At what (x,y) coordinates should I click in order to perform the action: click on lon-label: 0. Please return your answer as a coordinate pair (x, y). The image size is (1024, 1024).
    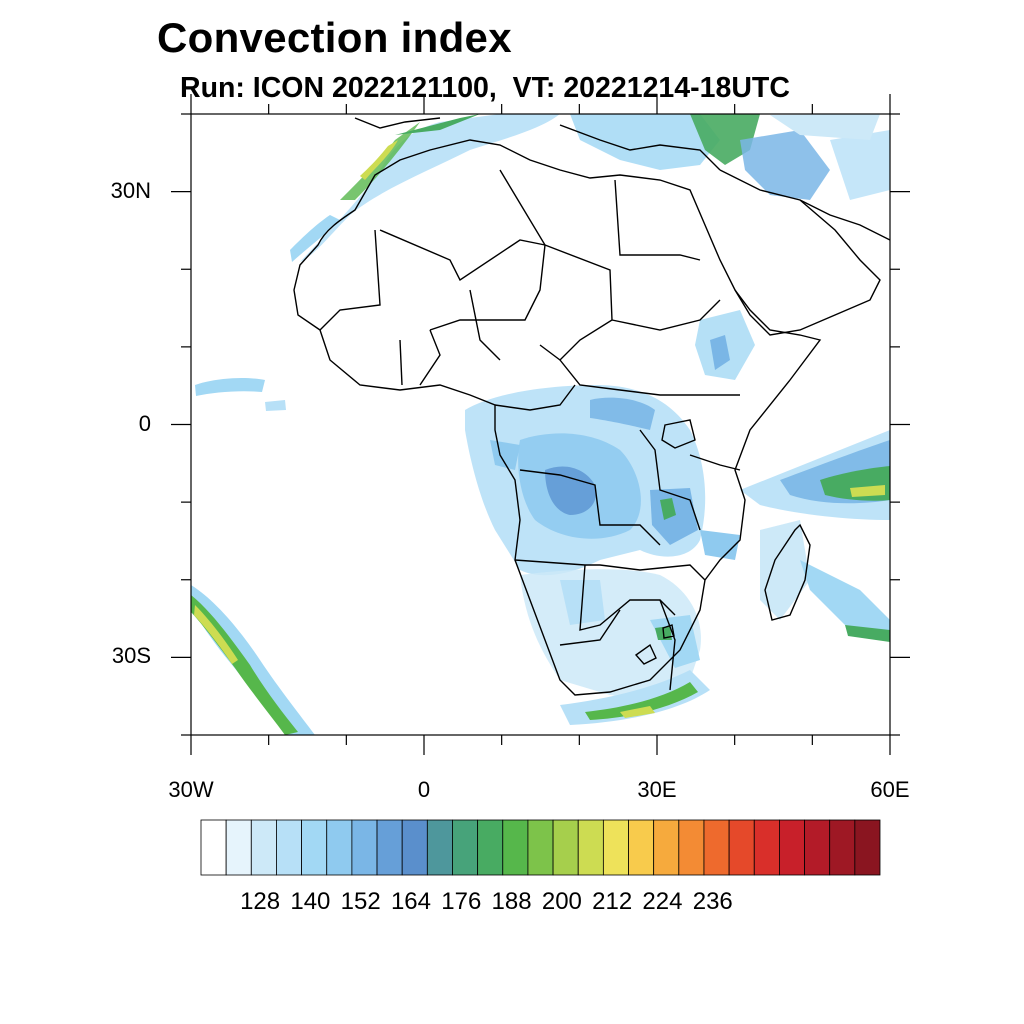
    Looking at the image, I should click on (424, 789).